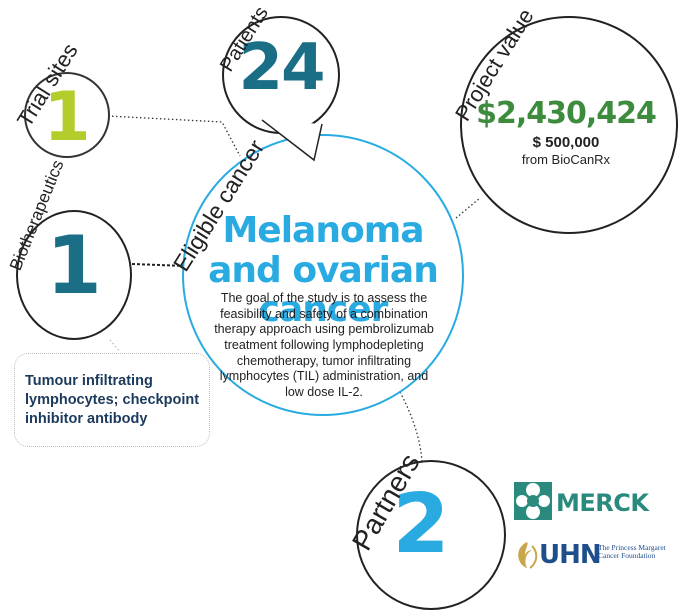  I want to click on uhn-logo-icon, so click(528, 555).